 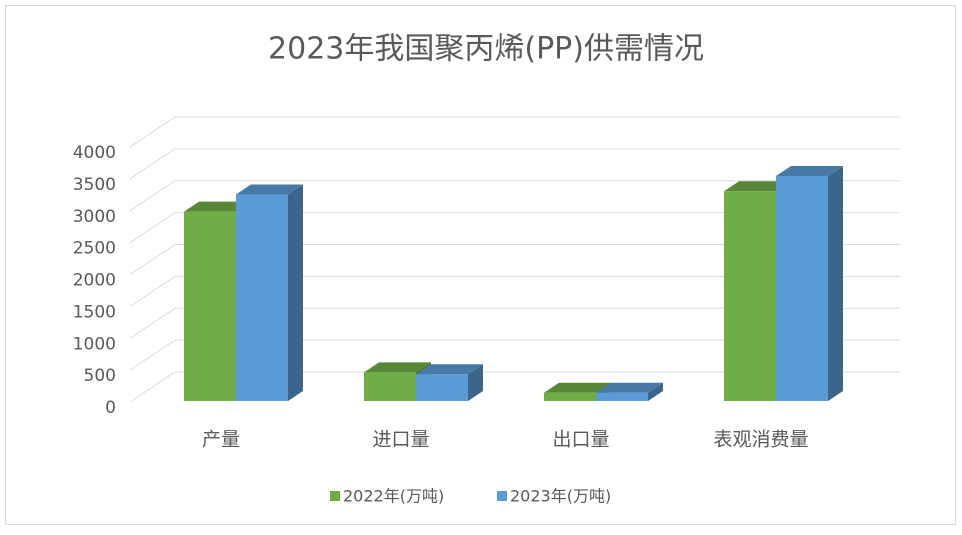 What do you see at coordinates (580, 440) in the screenshot?
I see `x-tick-label: 出口量` at bounding box center [580, 440].